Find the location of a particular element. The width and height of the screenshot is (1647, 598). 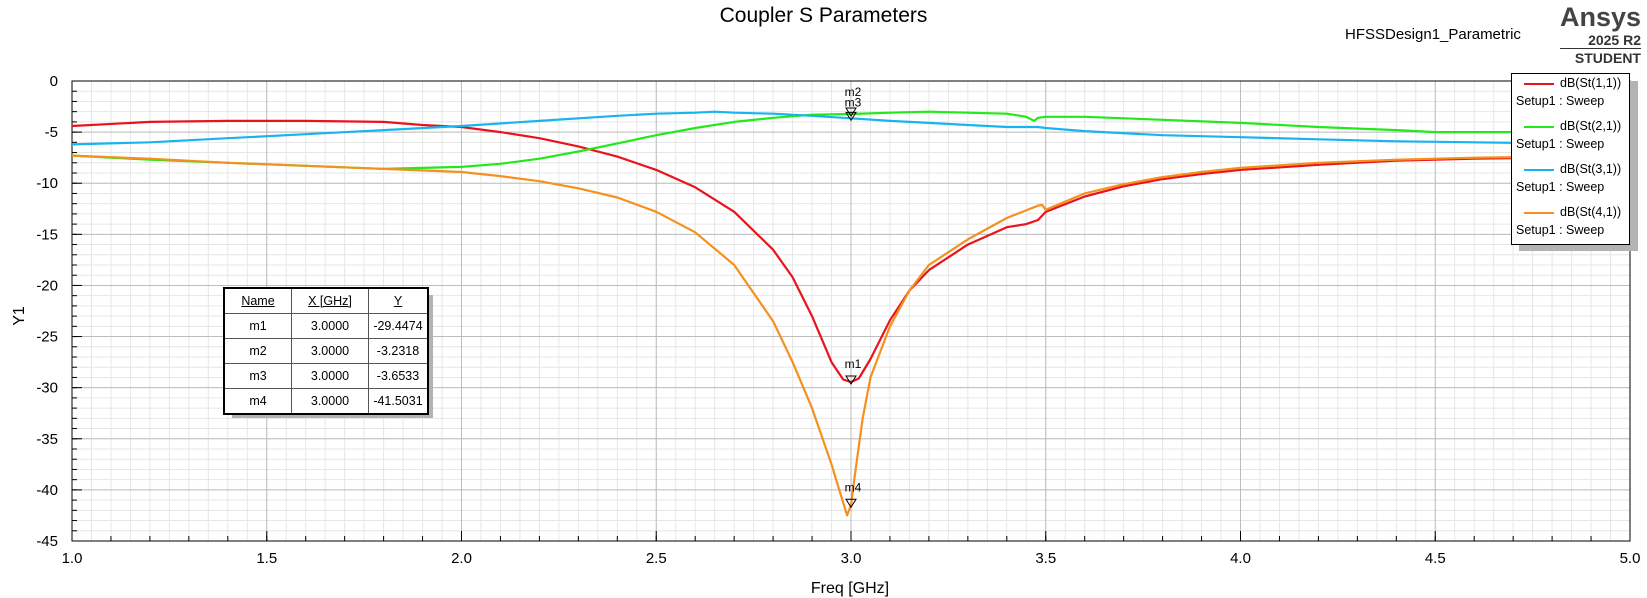

table-row: m1 3.0000 -29.4474 is located at coordinates (326, 326).